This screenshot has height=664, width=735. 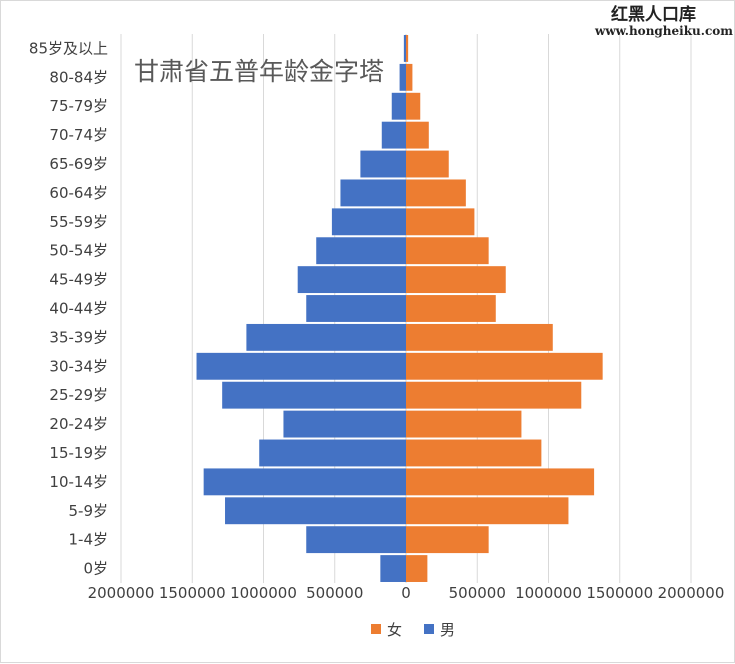 What do you see at coordinates (259, 71) in the screenshot?
I see `chart-title: 甘肃省五普年龄金字塔` at bounding box center [259, 71].